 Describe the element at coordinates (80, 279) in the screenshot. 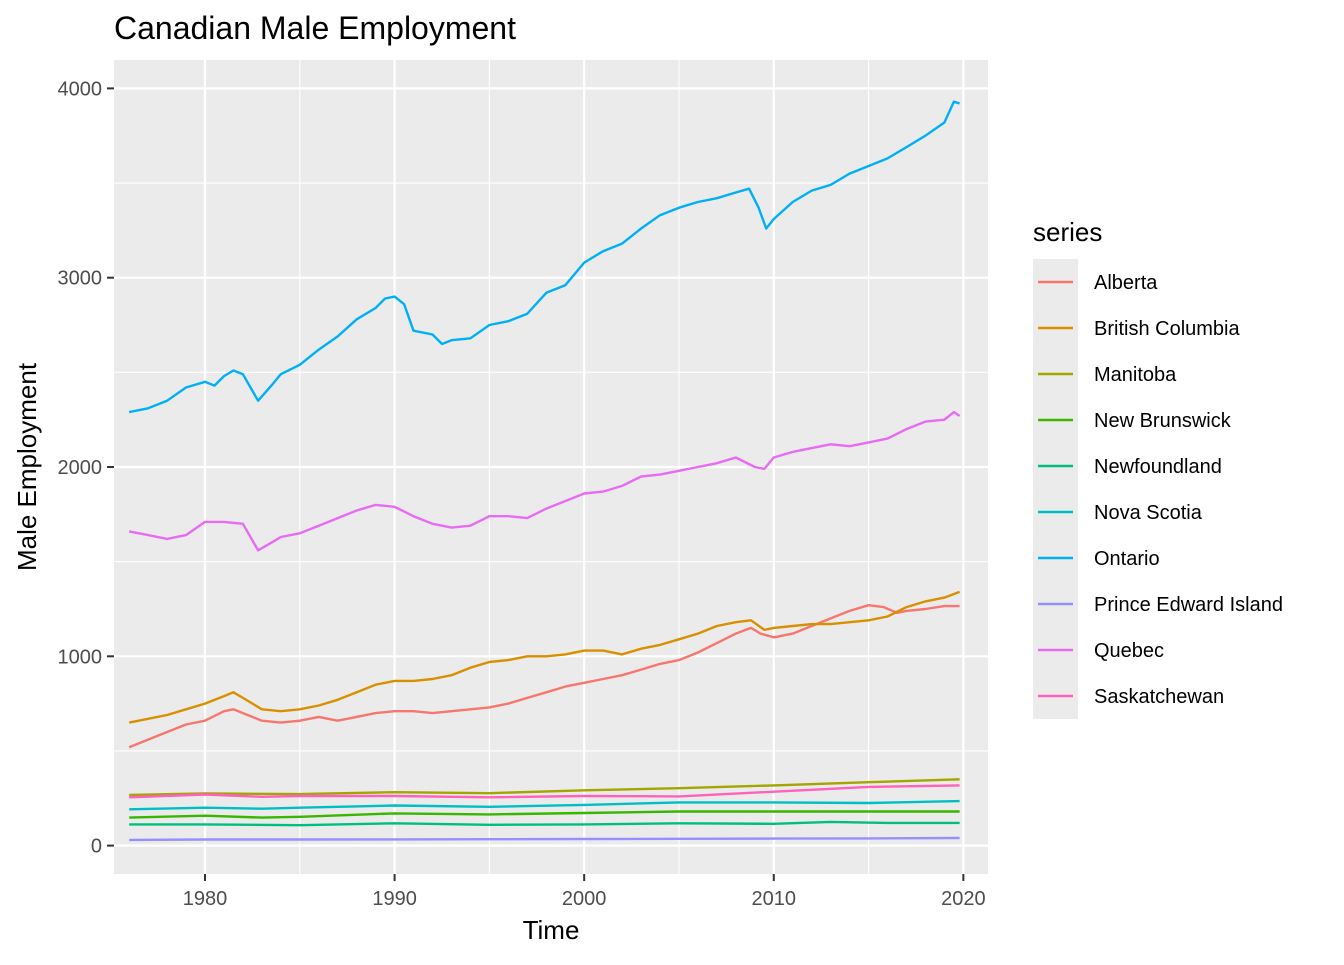

I see `y-tick-label: 3000` at that location.